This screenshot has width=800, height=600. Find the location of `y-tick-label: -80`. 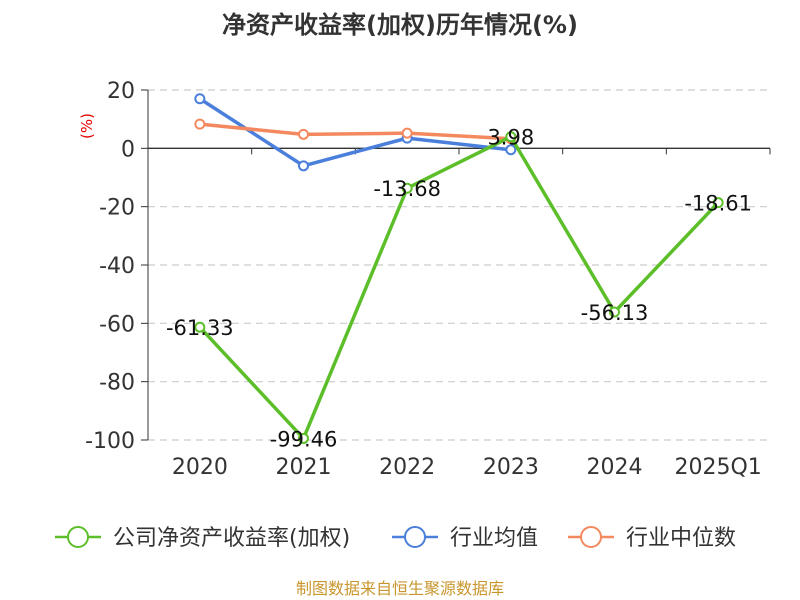

y-tick-label: -80 is located at coordinates (117, 383).